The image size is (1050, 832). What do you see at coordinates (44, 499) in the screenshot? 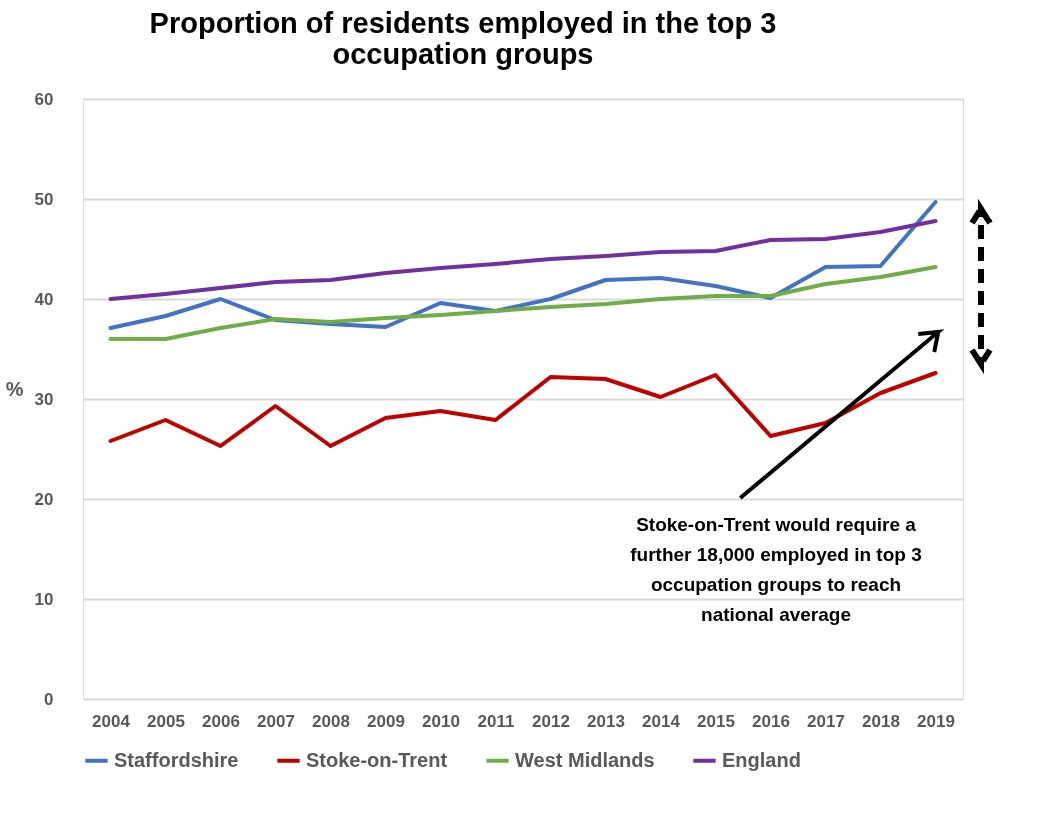
I see `y-tick-label: 20` at bounding box center [44, 499].